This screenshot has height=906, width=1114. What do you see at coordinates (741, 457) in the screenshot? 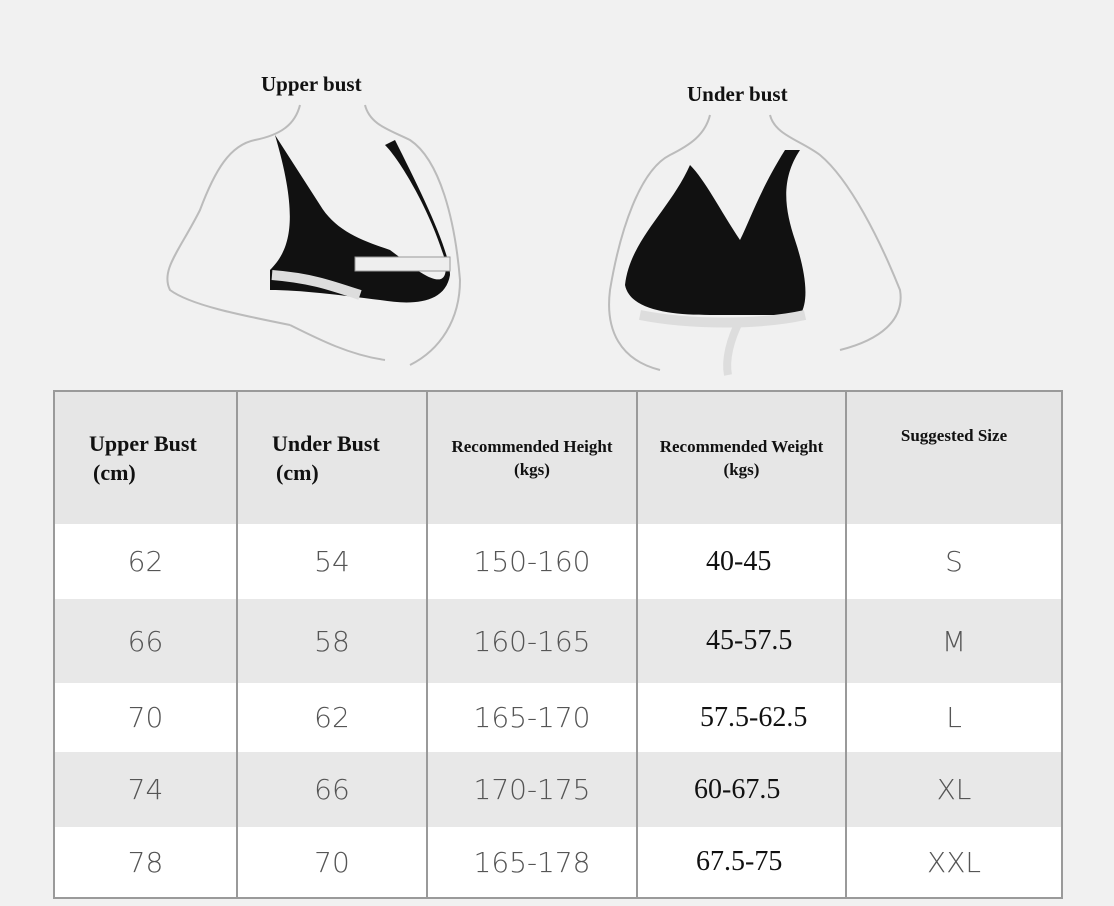
I see `header-weight: Recommended Weight (kgs)` at bounding box center [741, 457].